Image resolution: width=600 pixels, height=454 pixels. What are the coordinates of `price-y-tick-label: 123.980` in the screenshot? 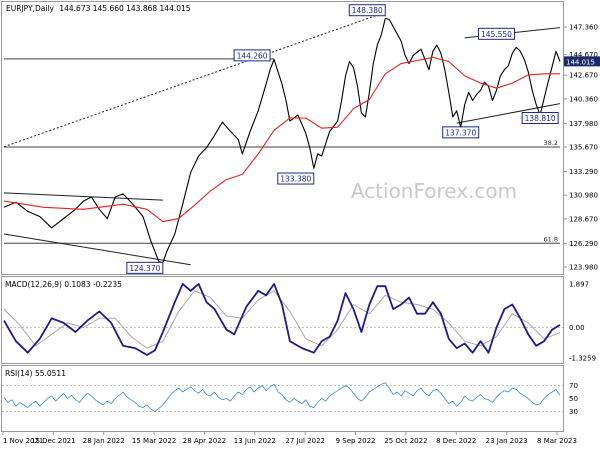 It's located at (583, 268).